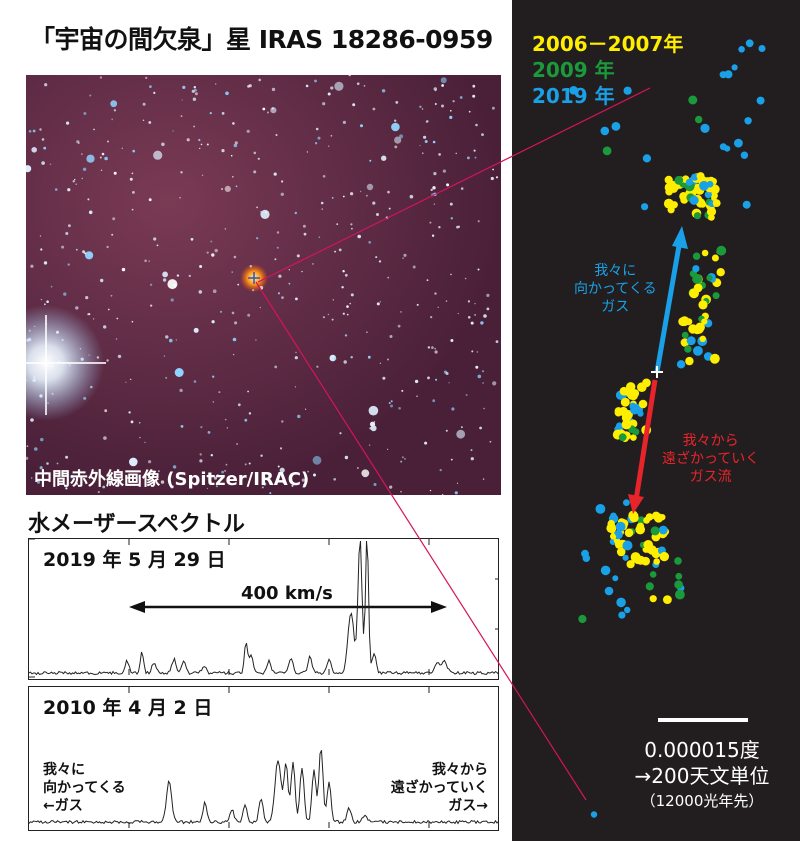  What do you see at coordinates (136, 524) in the screenshot?
I see `spectrum-heading: 水メーザースペクトル` at bounding box center [136, 524].